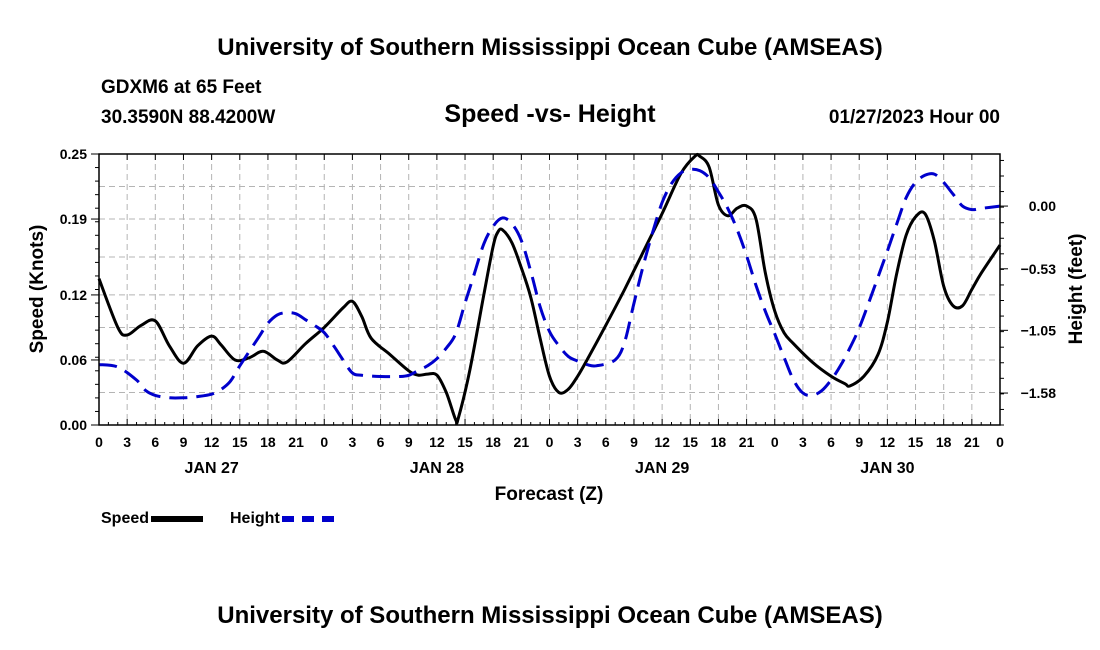  Describe the element at coordinates (914, 117) in the screenshot. I see `forecast-datetime: 01/27/2023 Hour 00` at that location.